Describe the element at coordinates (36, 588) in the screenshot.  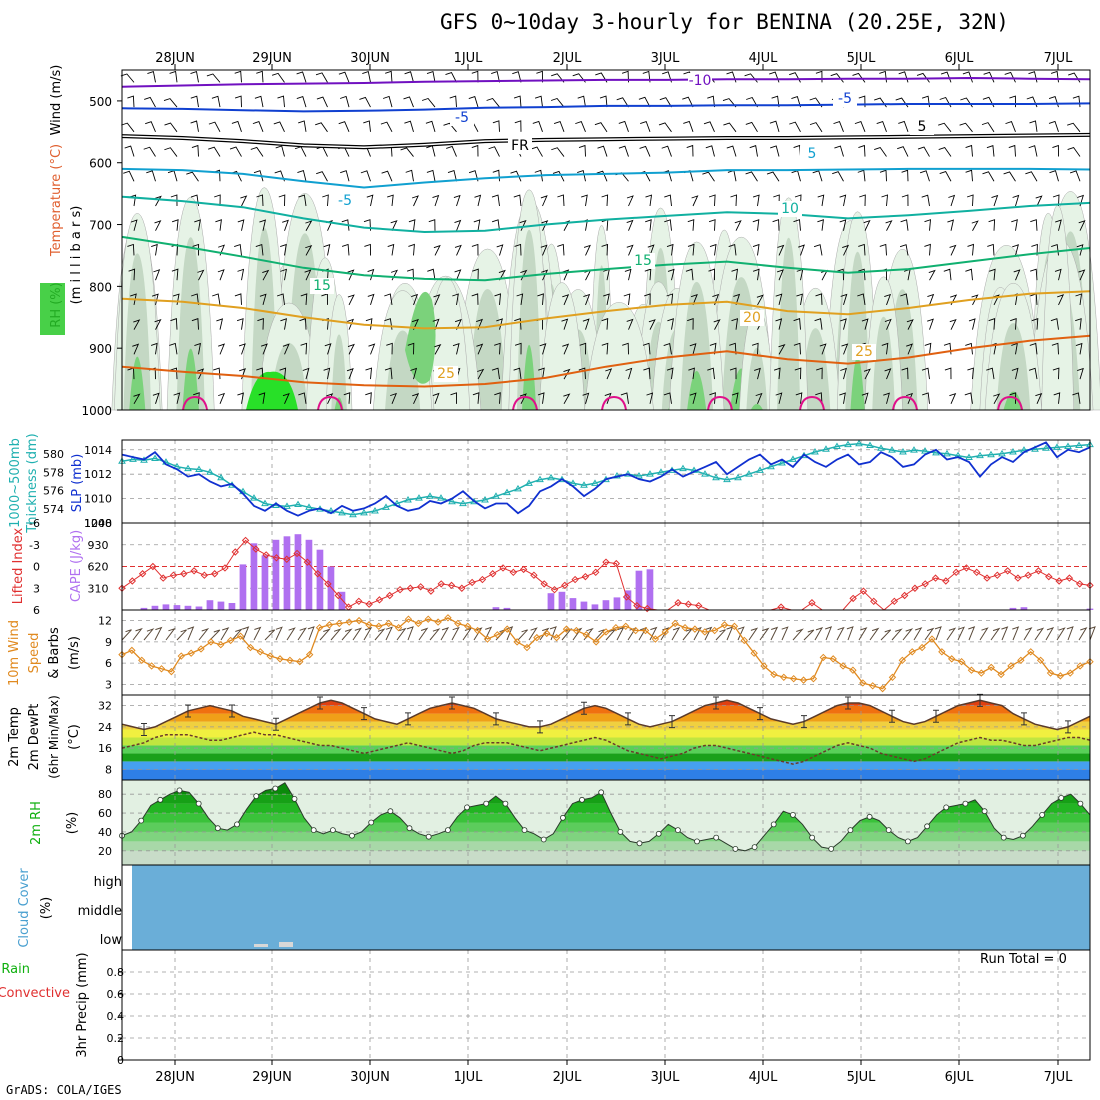
I see `lifted-tick-label: 3` at that location.